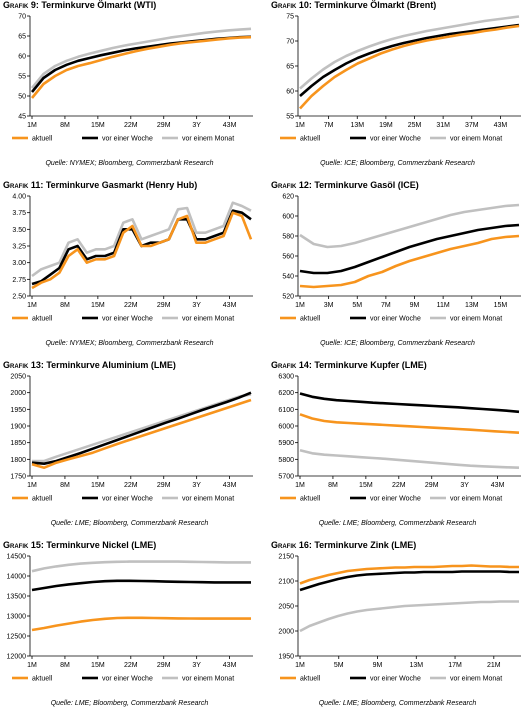 The height and width of the screenshot is (719, 531). What do you see at coordinates (329, 305) in the screenshot?
I see `x-tick-label: 3M` at bounding box center [329, 305].